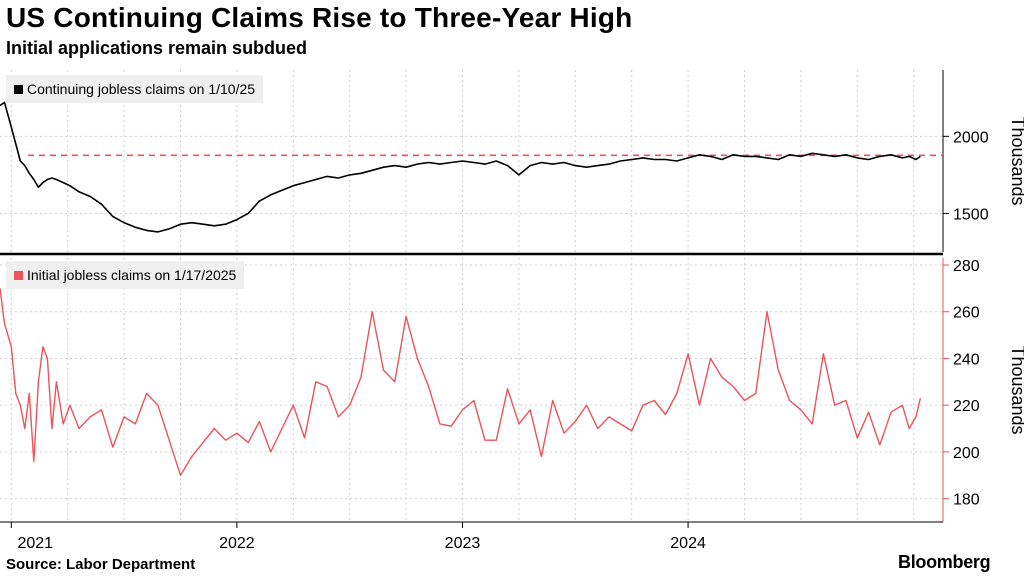 The height and width of the screenshot is (576, 1024). I want to click on legend-label-continuing: Continuing jobless claims on 1/10/25, so click(141, 89).